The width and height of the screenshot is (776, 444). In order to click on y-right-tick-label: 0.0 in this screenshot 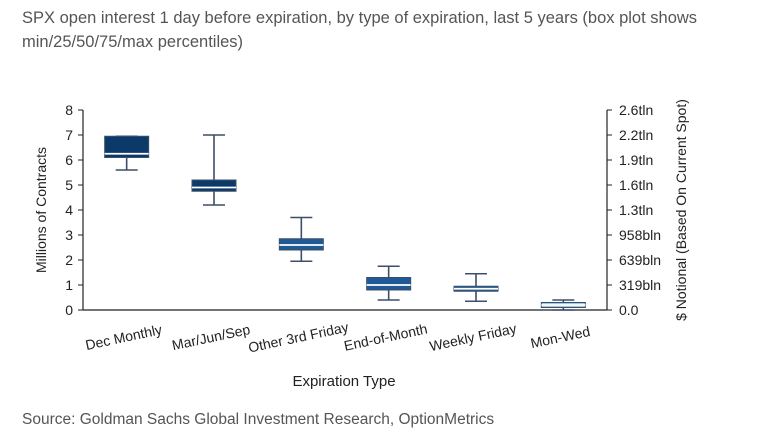, I will do `click(629, 310)`.